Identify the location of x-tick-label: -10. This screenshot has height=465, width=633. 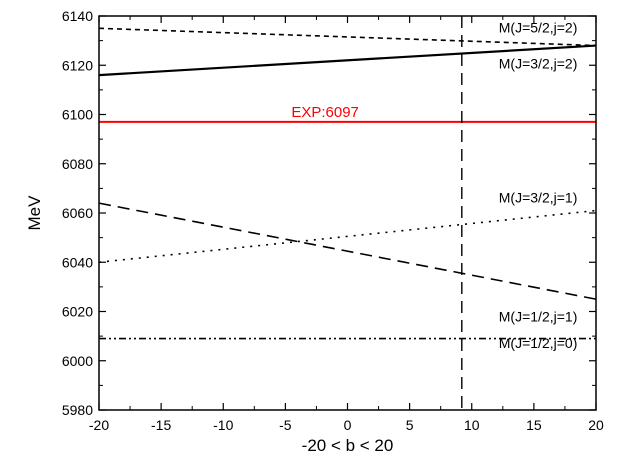
(223, 425).